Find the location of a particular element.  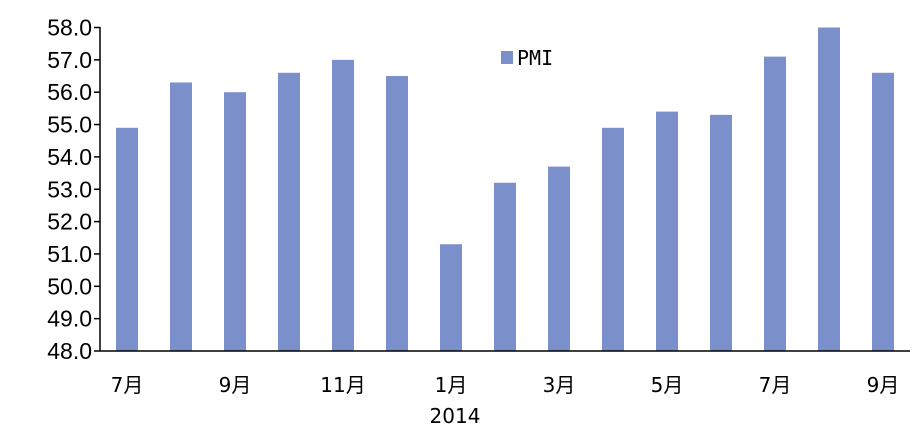

y-tick-label: 55.0 is located at coordinates (69, 125).